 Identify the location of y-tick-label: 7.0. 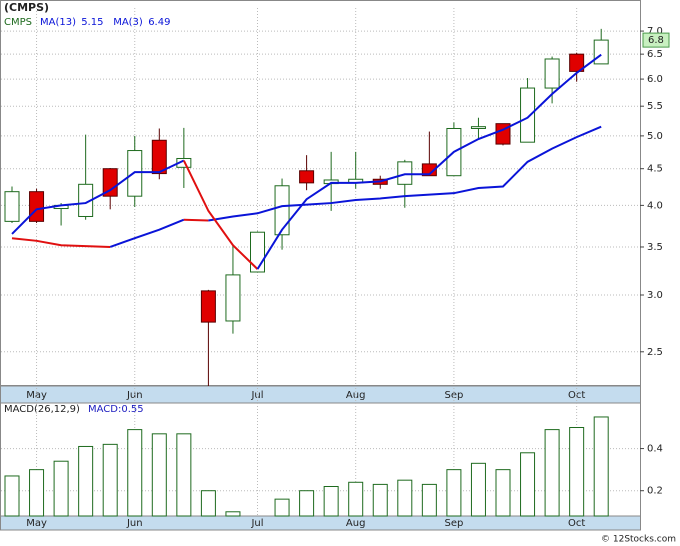
(655, 31).